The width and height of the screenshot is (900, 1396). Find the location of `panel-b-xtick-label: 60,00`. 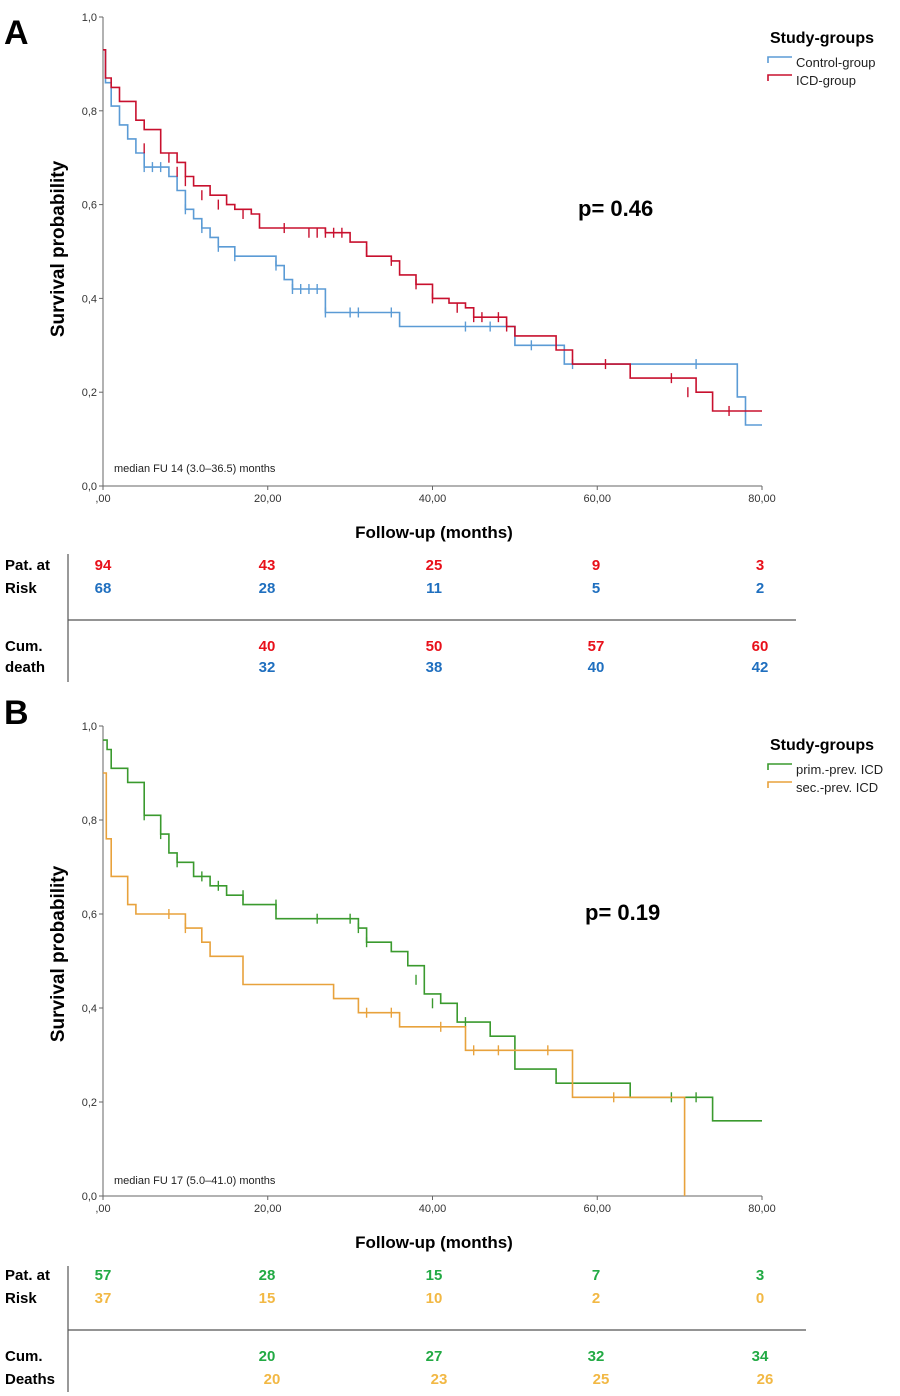

panel-b-xtick-label: 60,00 is located at coordinates (597, 1209).